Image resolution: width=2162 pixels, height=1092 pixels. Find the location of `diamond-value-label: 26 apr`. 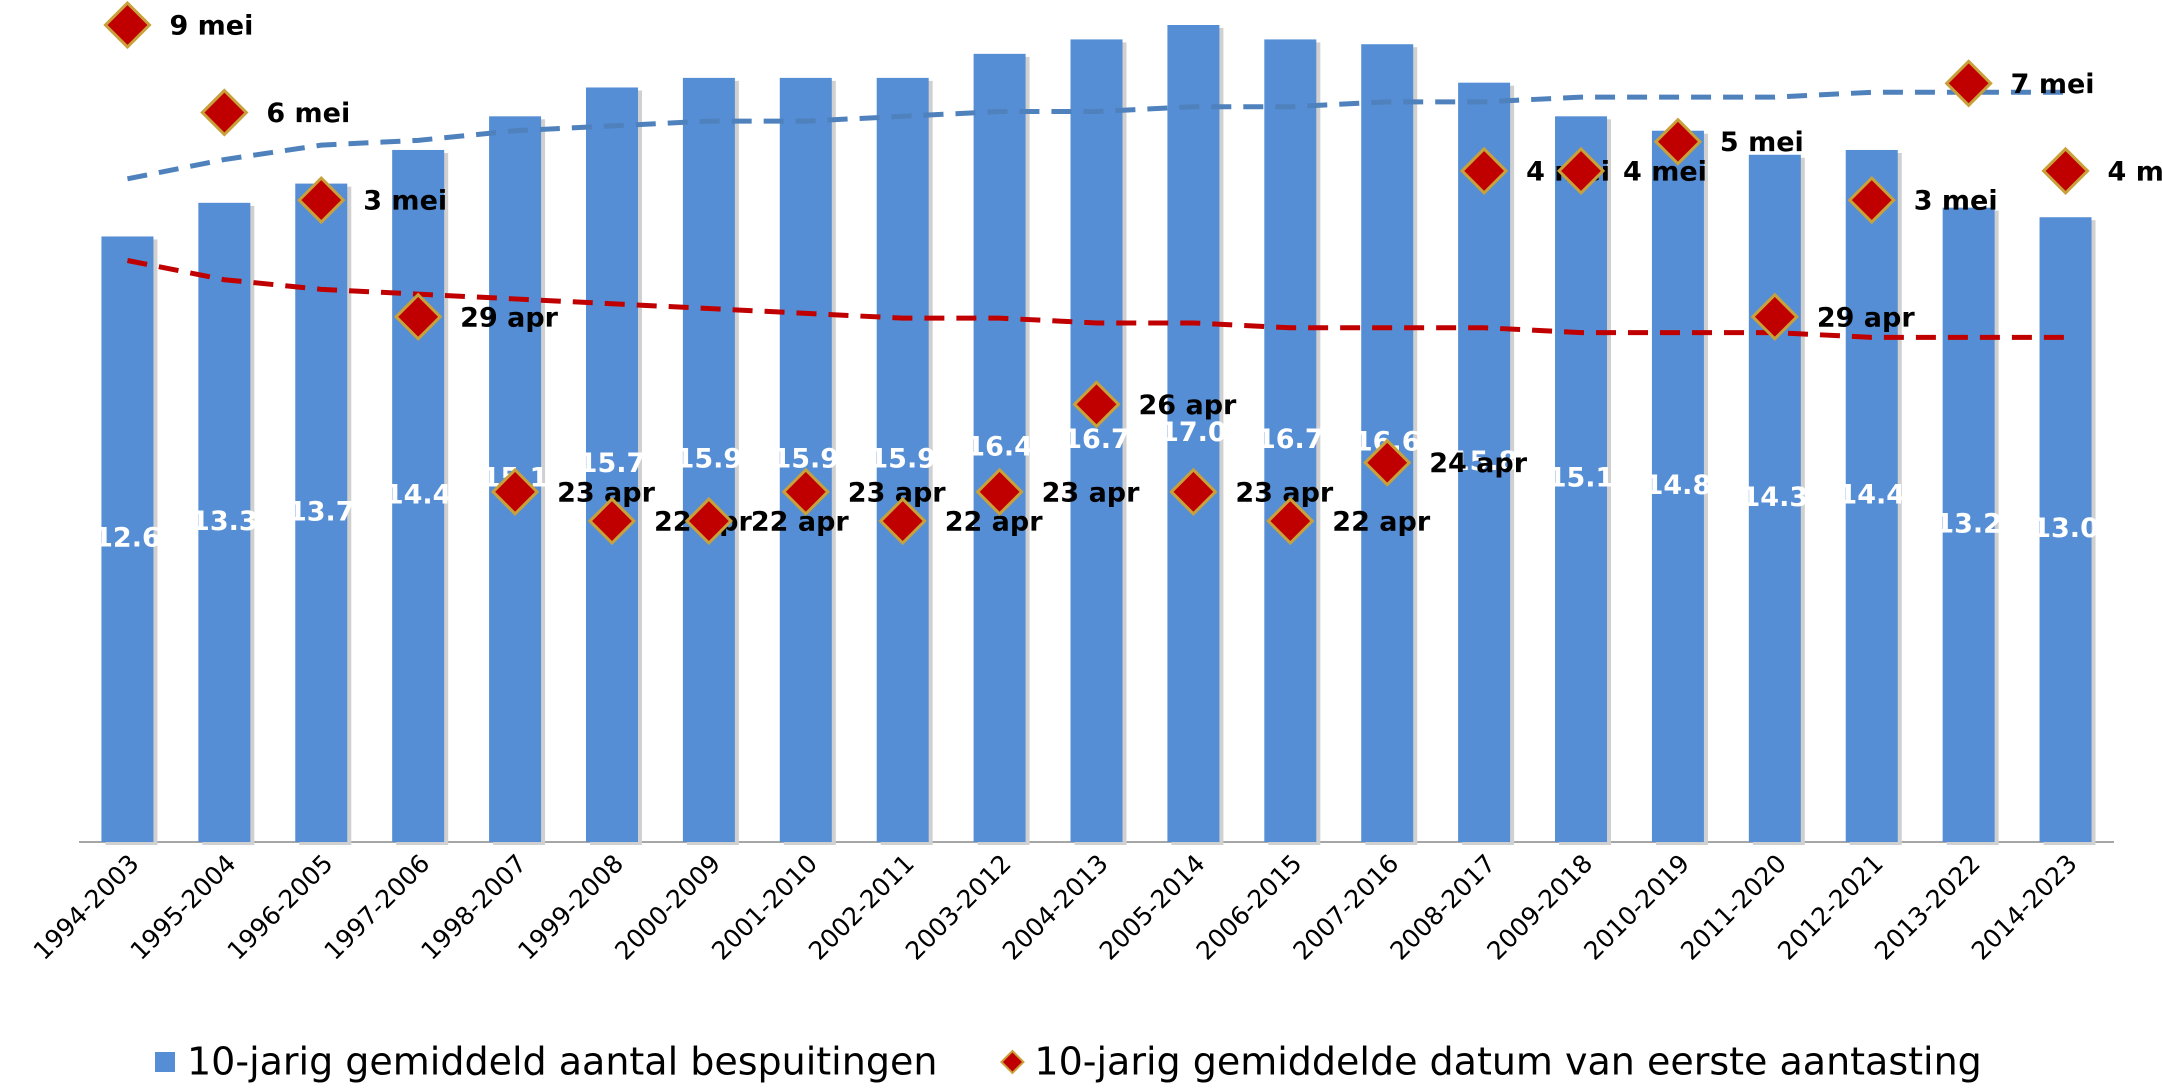

diamond-value-label: 26 apr is located at coordinates (1188, 405).